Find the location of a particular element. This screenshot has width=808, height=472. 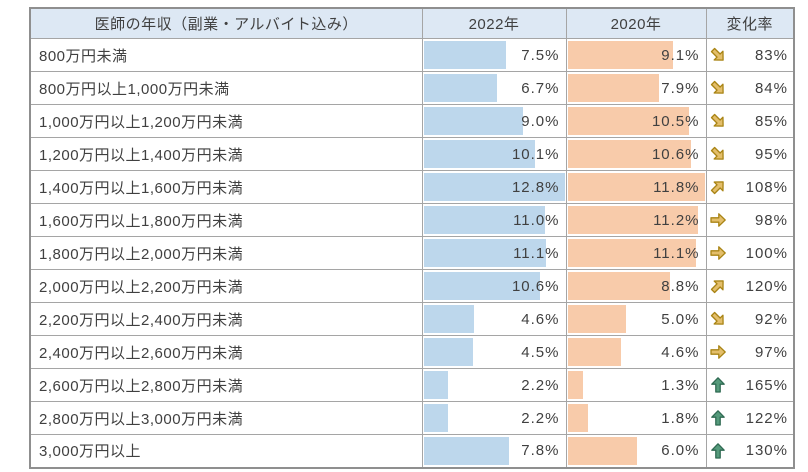

value-2020: 1.8% is located at coordinates (680, 418).